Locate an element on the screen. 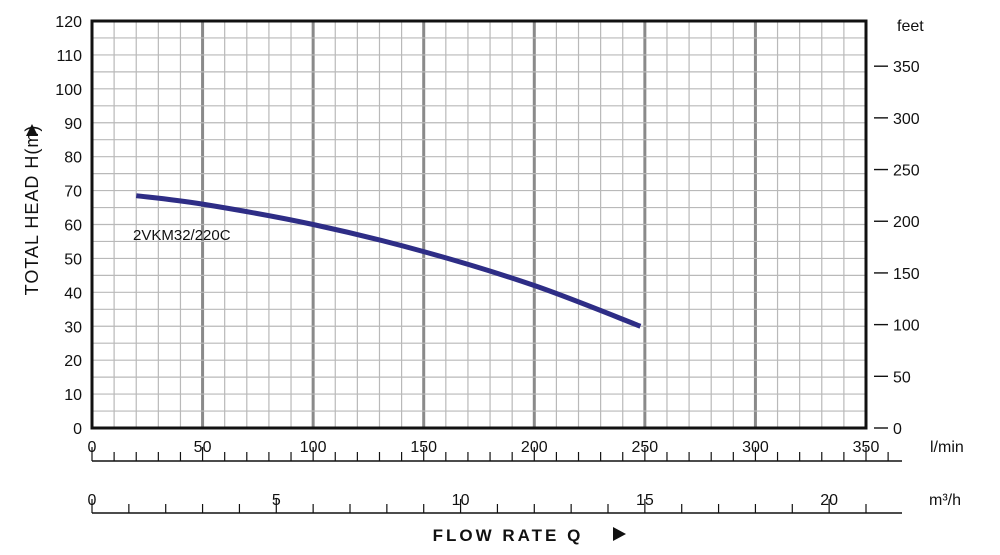 The height and width of the screenshot is (555, 1000). x-tick-label-lmin: 250 is located at coordinates (645, 447).